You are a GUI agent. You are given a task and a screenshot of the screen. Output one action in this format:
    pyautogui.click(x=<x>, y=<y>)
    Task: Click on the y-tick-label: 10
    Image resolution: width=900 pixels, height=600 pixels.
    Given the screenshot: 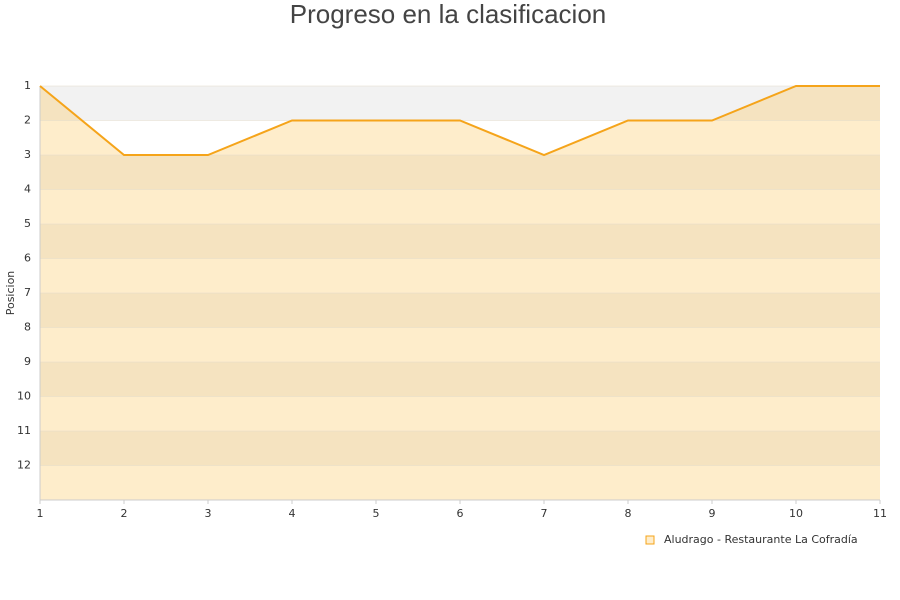 What is the action you would take?
    pyautogui.click(x=24, y=396)
    